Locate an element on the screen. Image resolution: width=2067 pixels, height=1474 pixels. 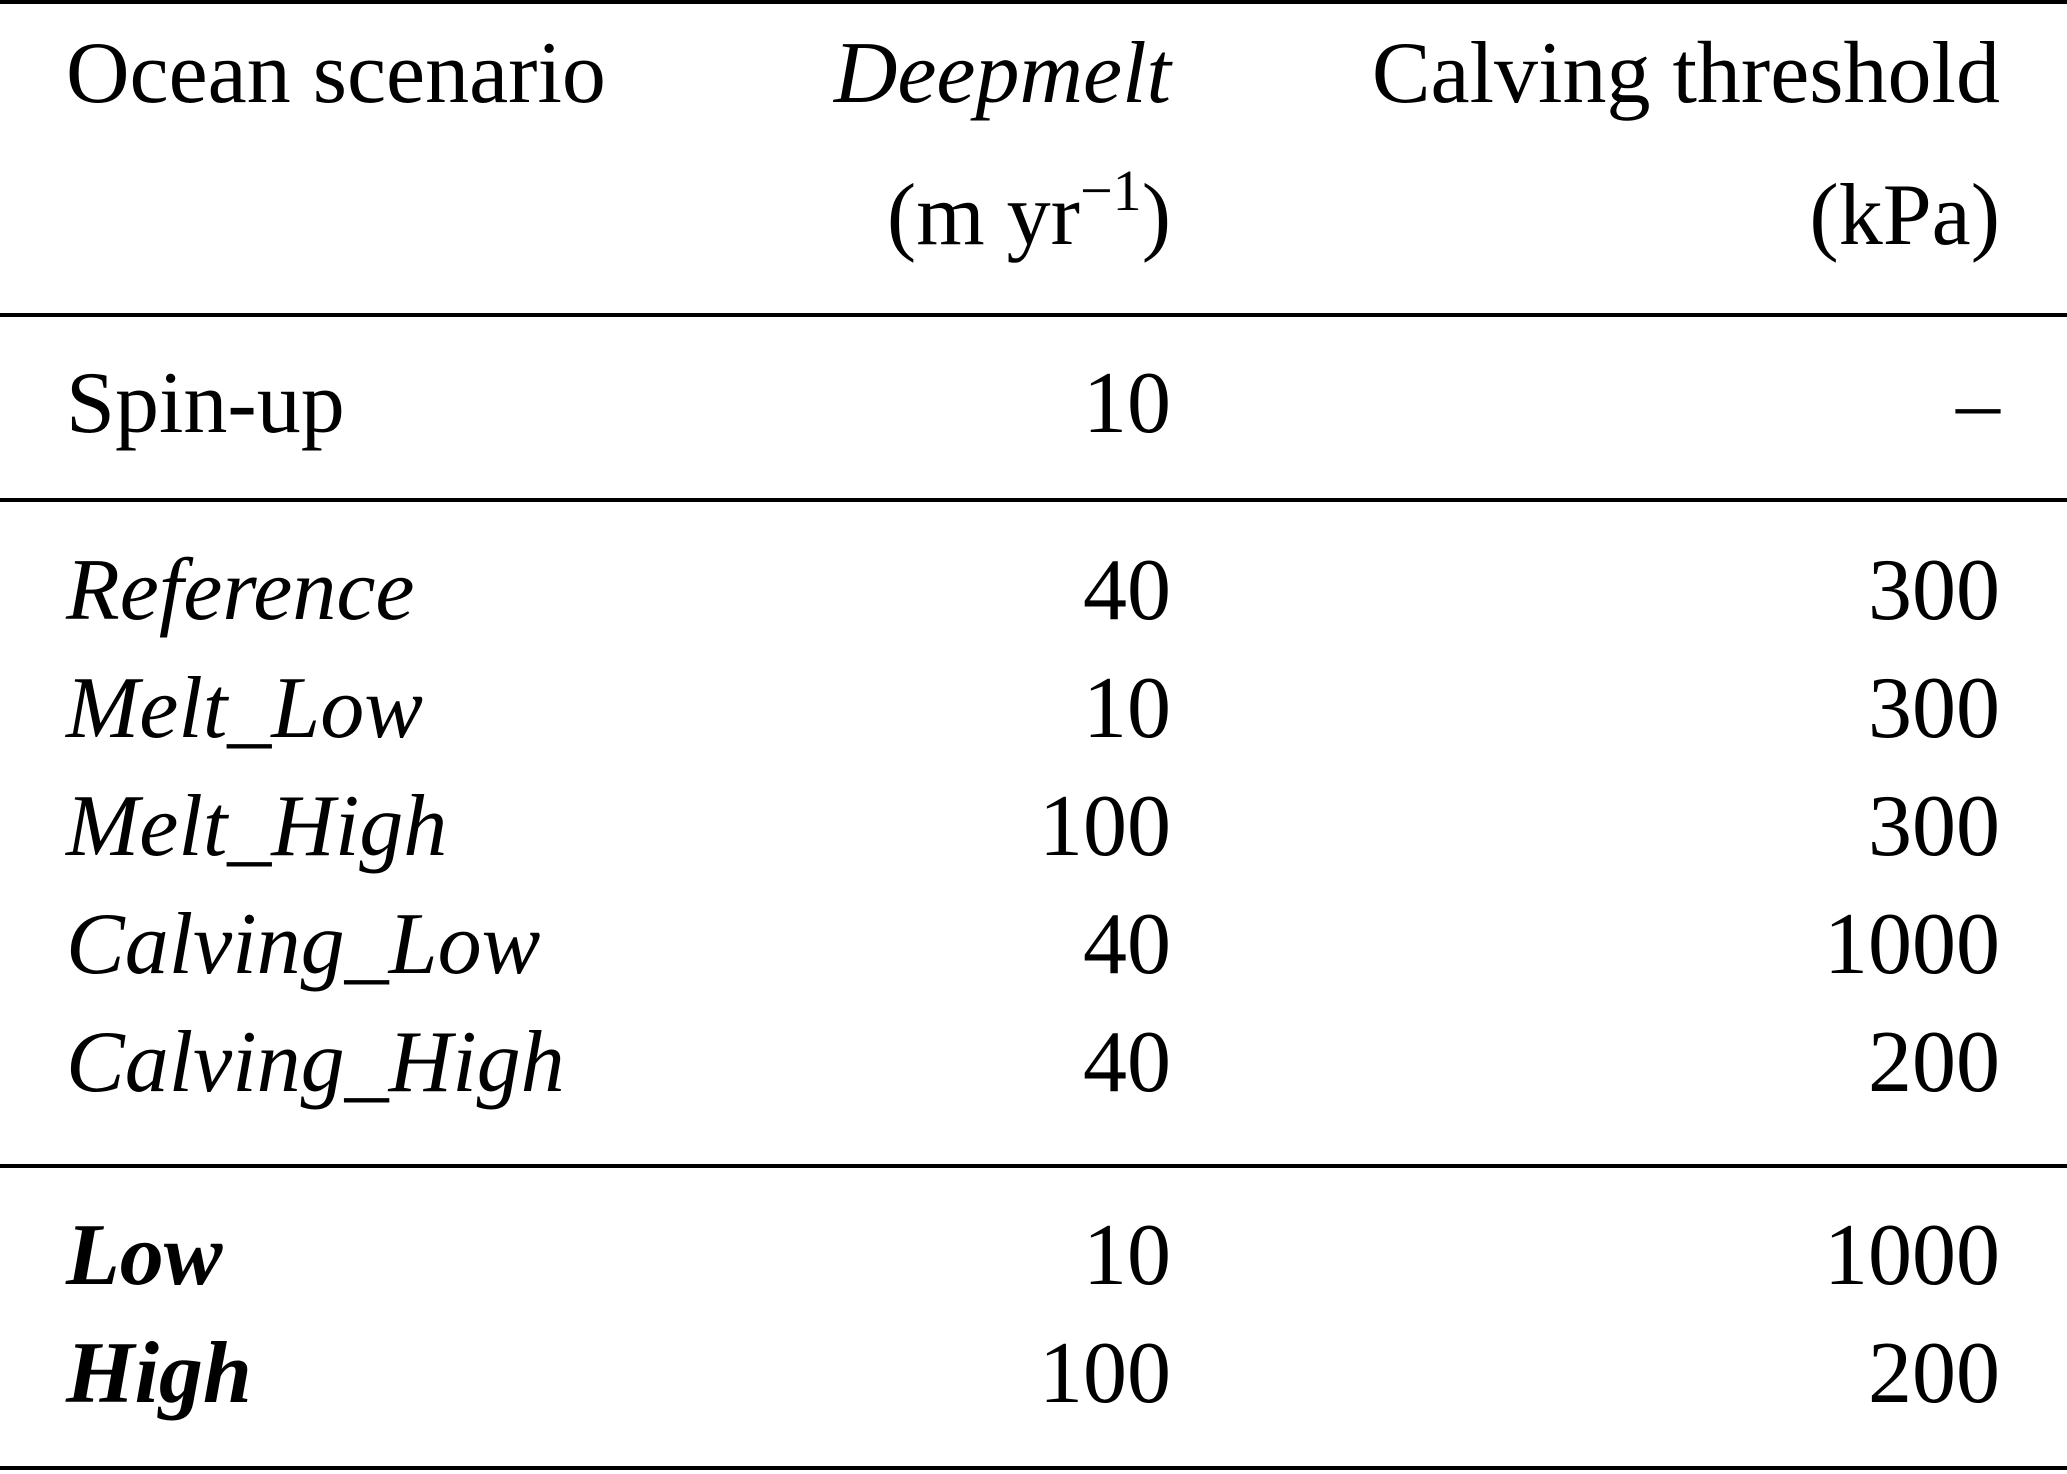
header-rule is located at coordinates (1033, 315).